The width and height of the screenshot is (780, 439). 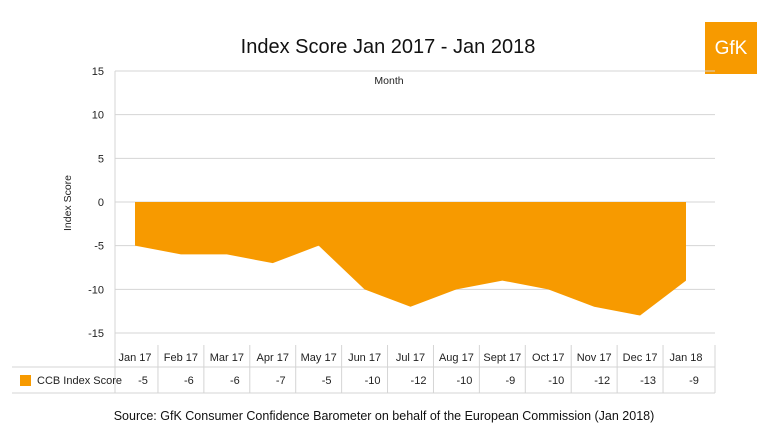 I want to click on y-tick-label: -15, so click(x=96, y=334).